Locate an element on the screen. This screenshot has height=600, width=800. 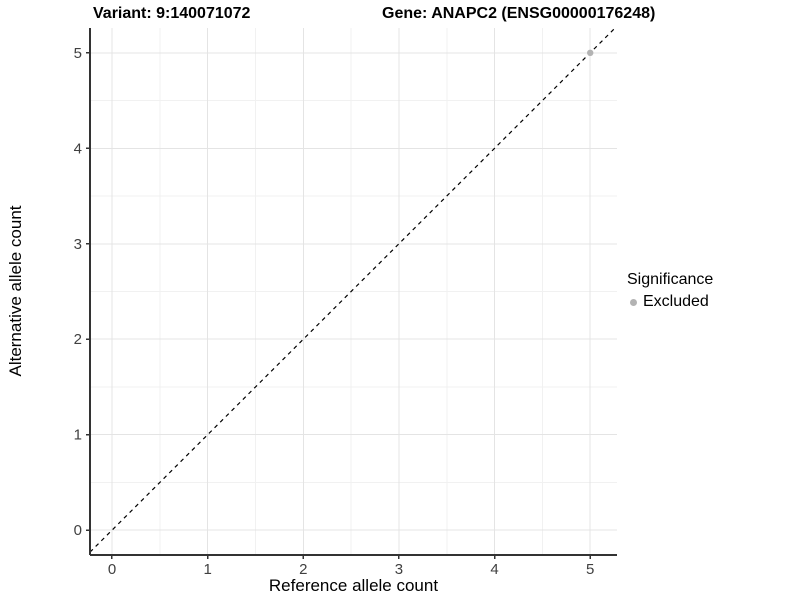
y-tick-label: 2 is located at coordinates (78, 339).